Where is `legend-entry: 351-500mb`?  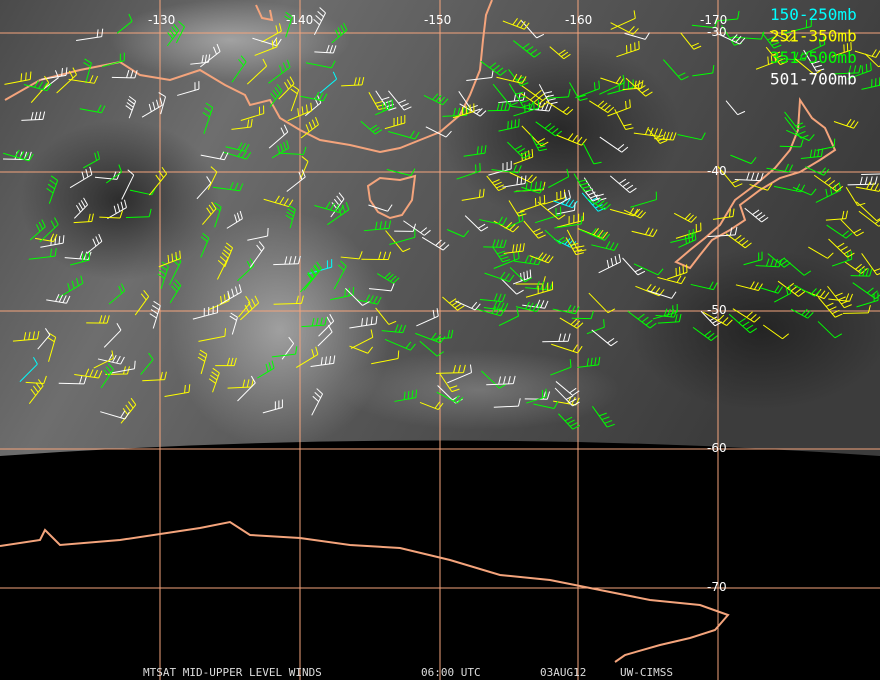
legend-entry: 351-500mb is located at coordinates (813, 57).